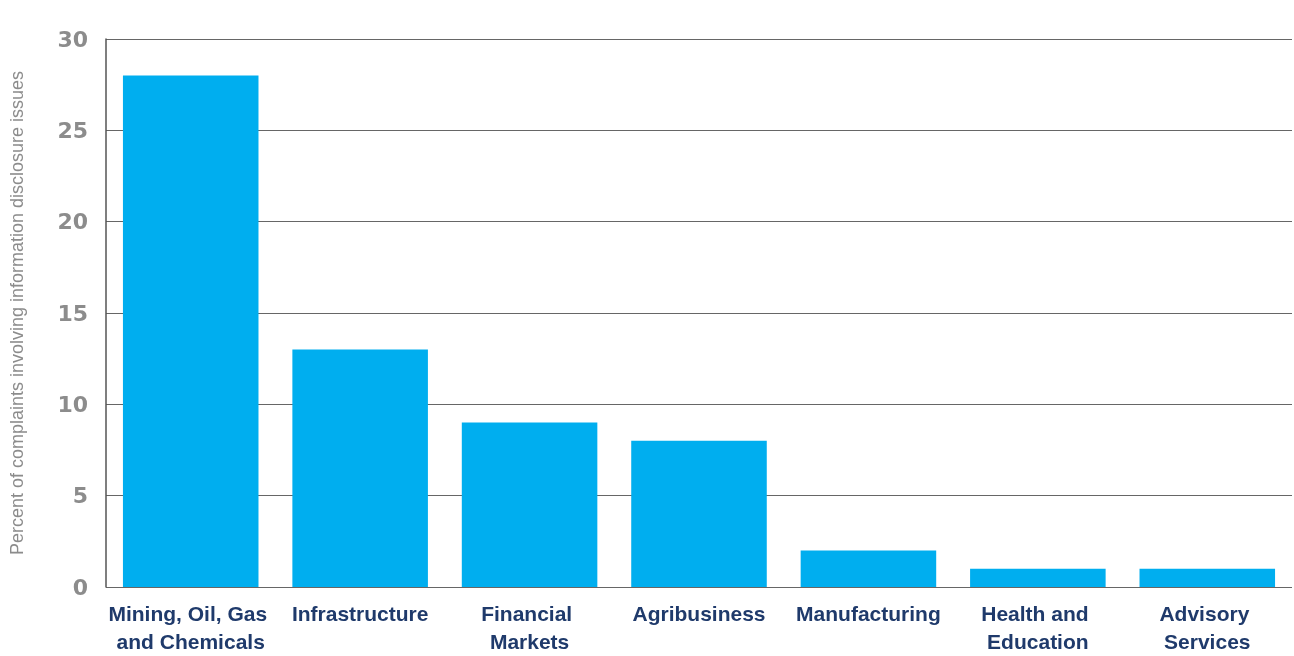 This screenshot has height=656, width=1294. What do you see at coordinates (80, 496) in the screenshot?
I see `y-tick-label: 5` at bounding box center [80, 496].